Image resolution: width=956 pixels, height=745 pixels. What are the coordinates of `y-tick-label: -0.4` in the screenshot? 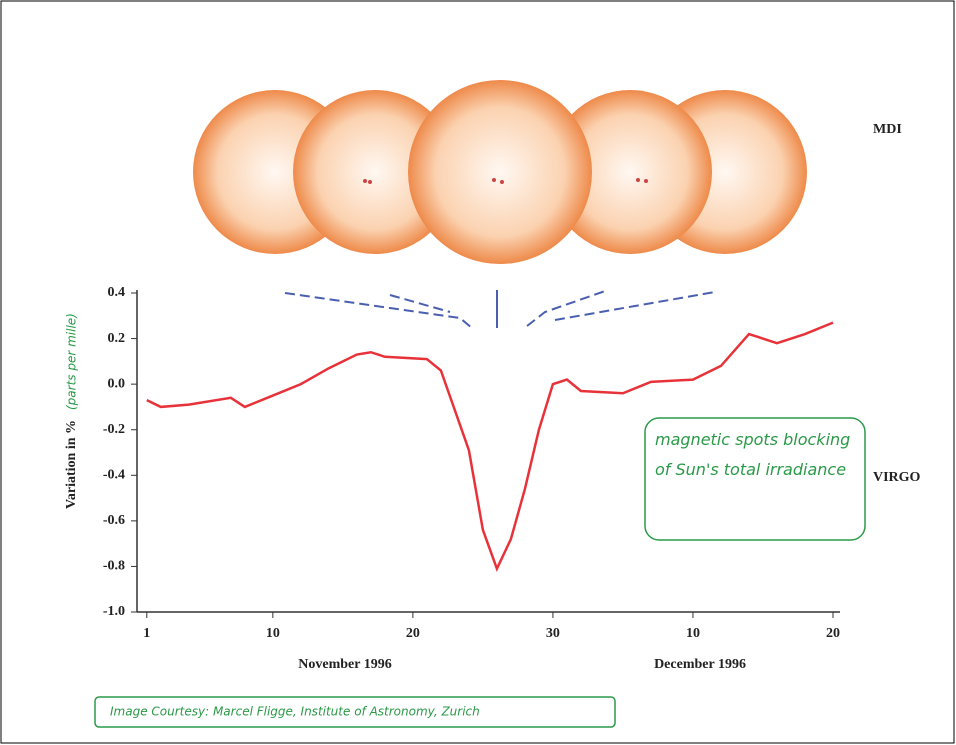 It's located at (114, 475).